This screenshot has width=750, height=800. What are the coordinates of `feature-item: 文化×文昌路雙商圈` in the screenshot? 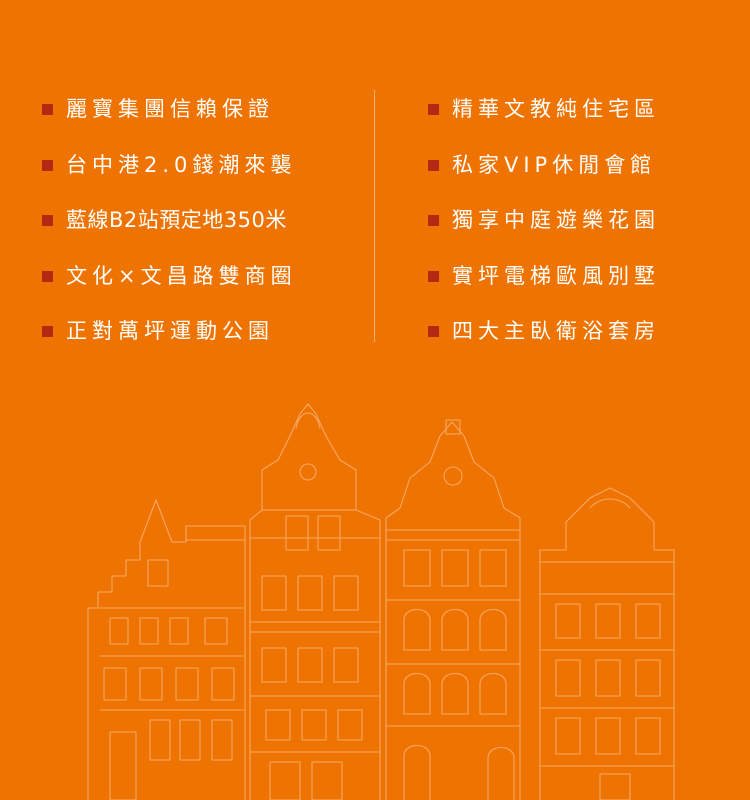 It's located at (169, 277).